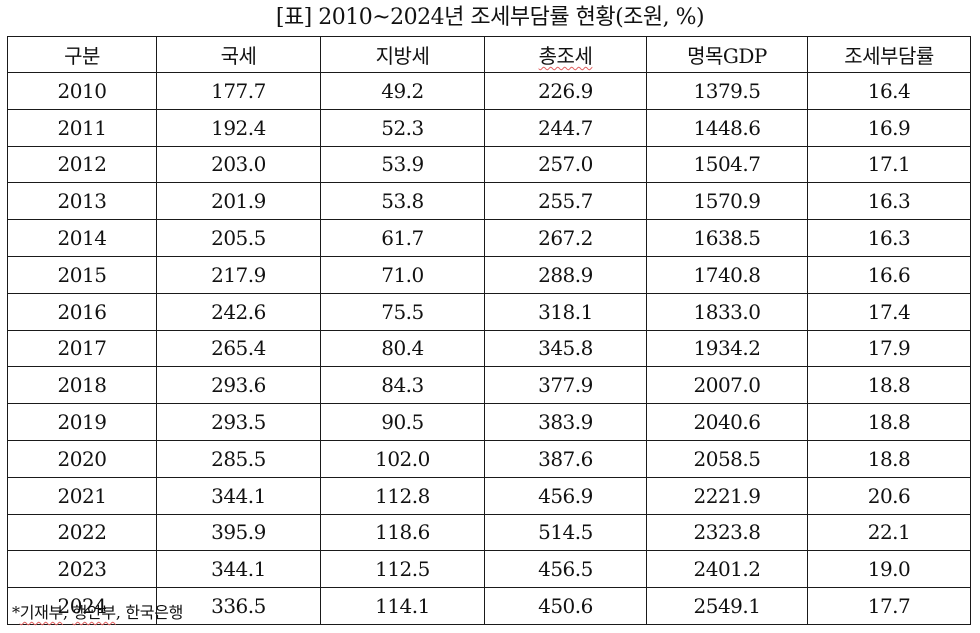 The height and width of the screenshot is (633, 980). I want to click on table-row: 2015 217.9 71.0 288.9 1740.8 16.6, so click(489, 274).